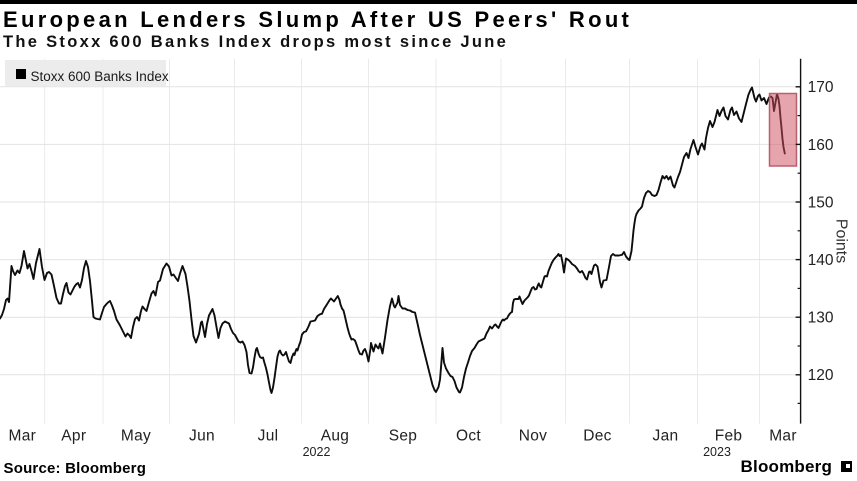 Image resolution: width=857 pixels, height=481 pixels. What do you see at coordinates (268, 436) in the screenshot?
I see `svg-text: Jul` at bounding box center [268, 436].